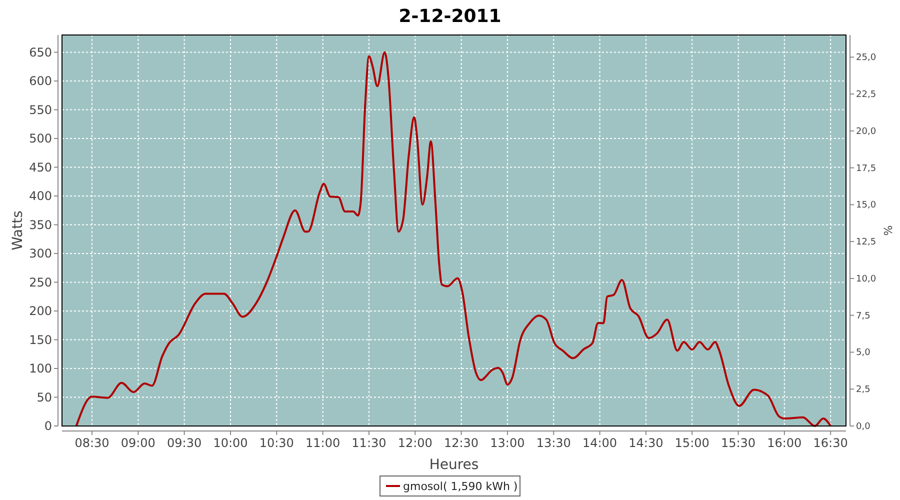  Describe the element at coordinates (692, 443) in the screenshot. I see `x-tick-label: 15:00` at that location.